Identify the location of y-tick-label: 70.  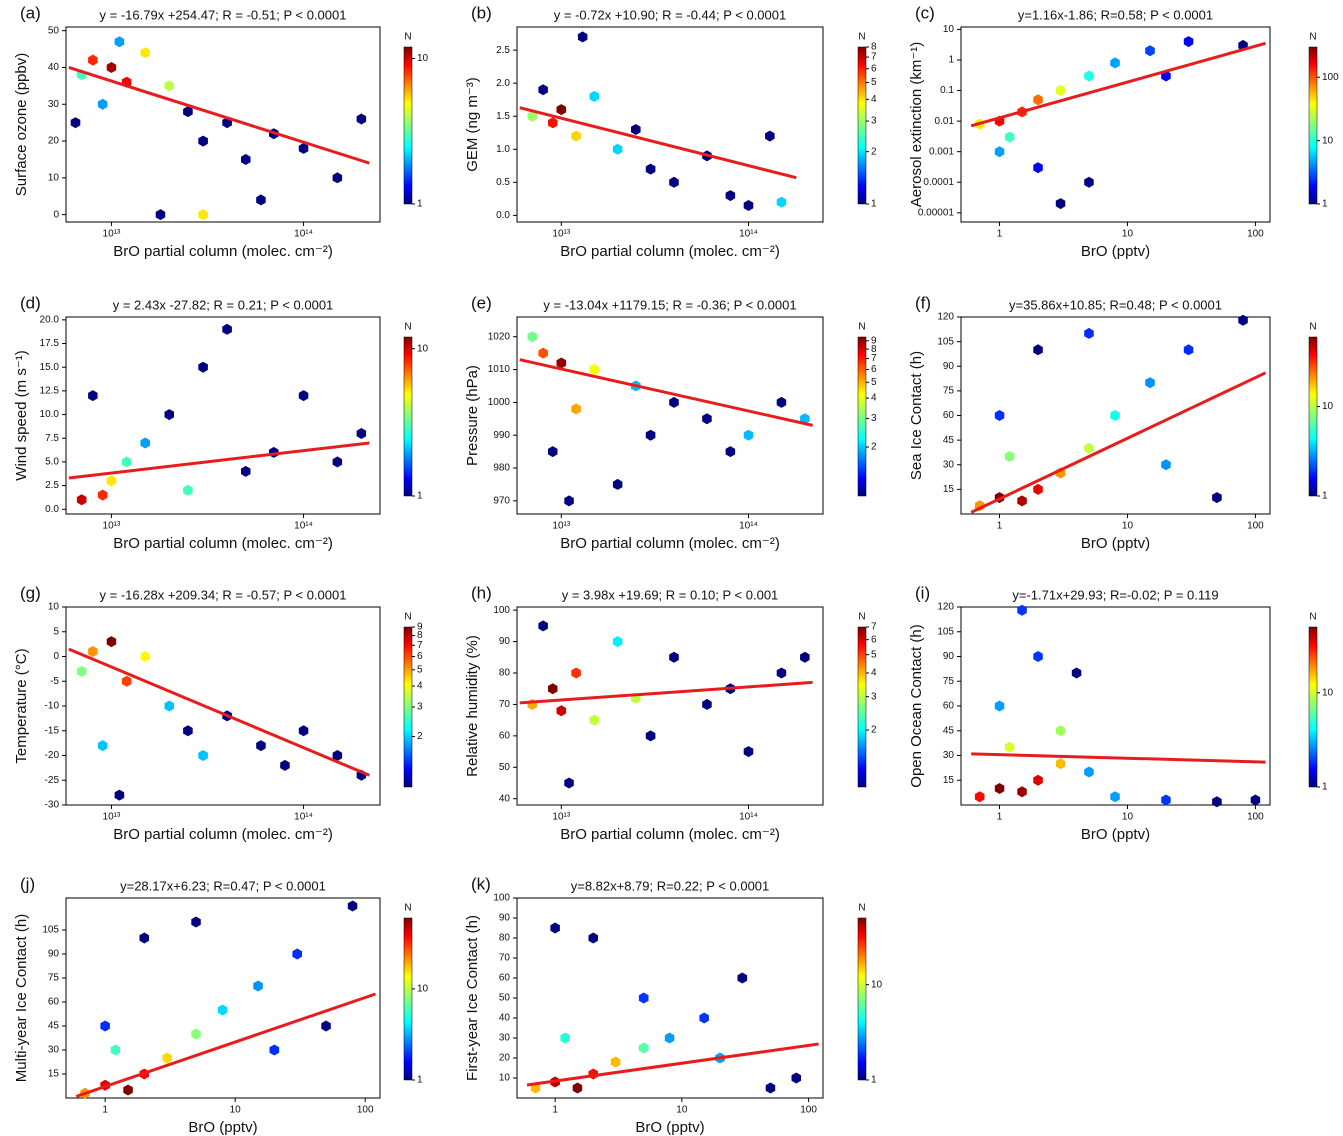
(505, 704).